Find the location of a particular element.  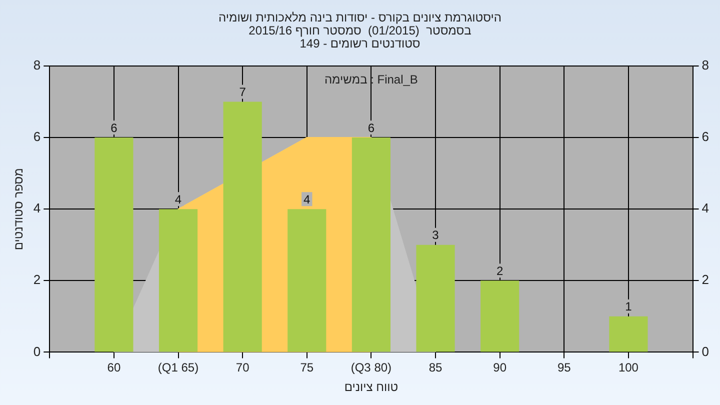

data-label: 1 is located at coordinates (628, 307).